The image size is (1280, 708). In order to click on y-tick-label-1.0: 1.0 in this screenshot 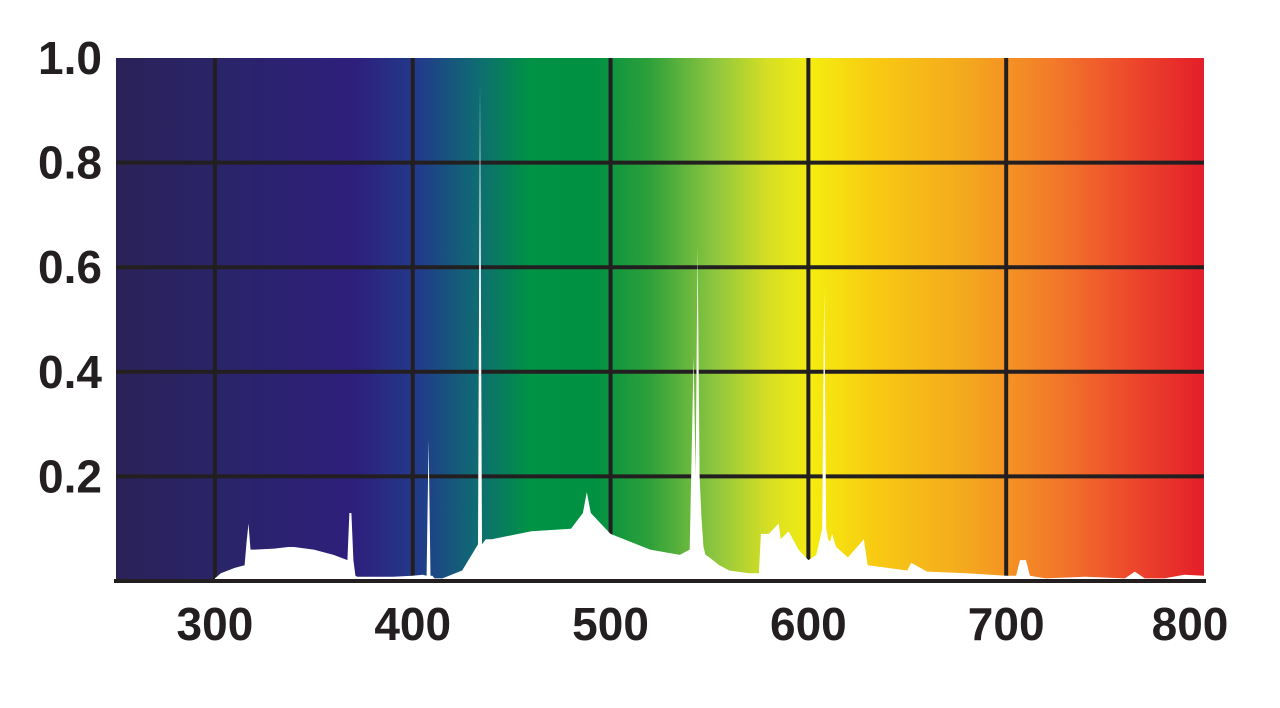, I will do `click(70, 58)`.